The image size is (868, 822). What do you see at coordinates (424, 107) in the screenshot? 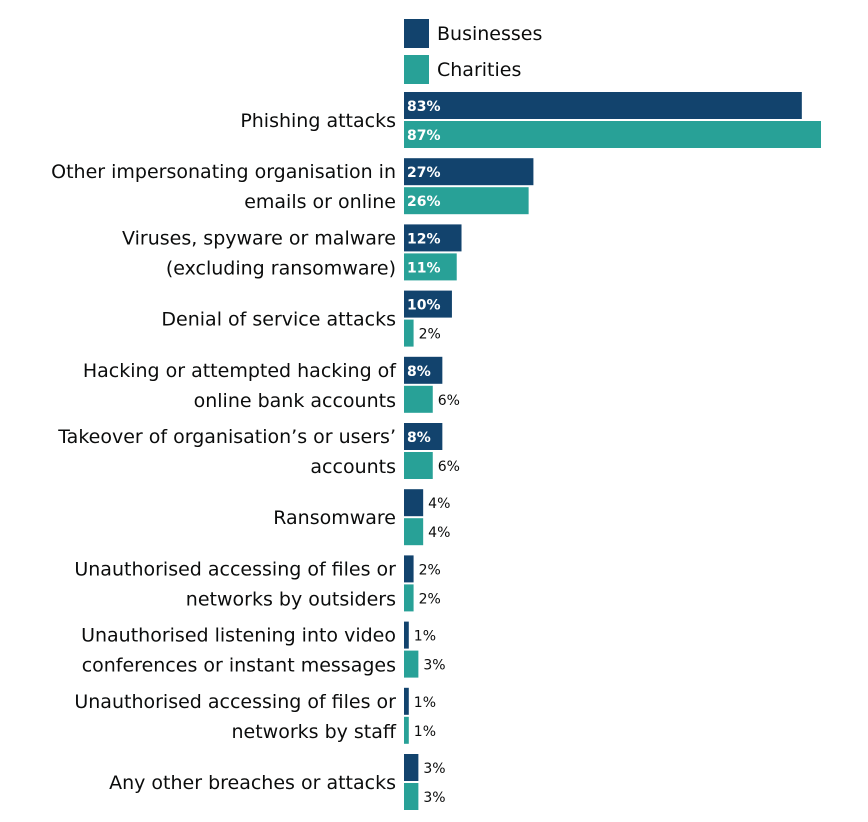
I see `data-label-businesses: 83%` at bounding box center [424, 107].